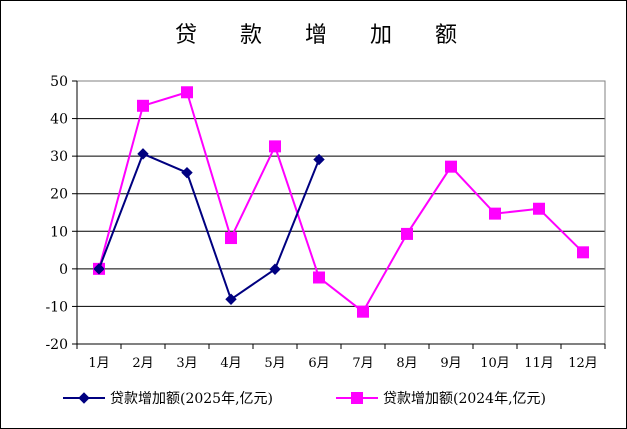 Image resolution: width=627 pixels, height=429 pixels. What do you see at coordinates (56, 345) in the screenshot?
I see `y-tick-label: -20` at bounding box center [56, 345].